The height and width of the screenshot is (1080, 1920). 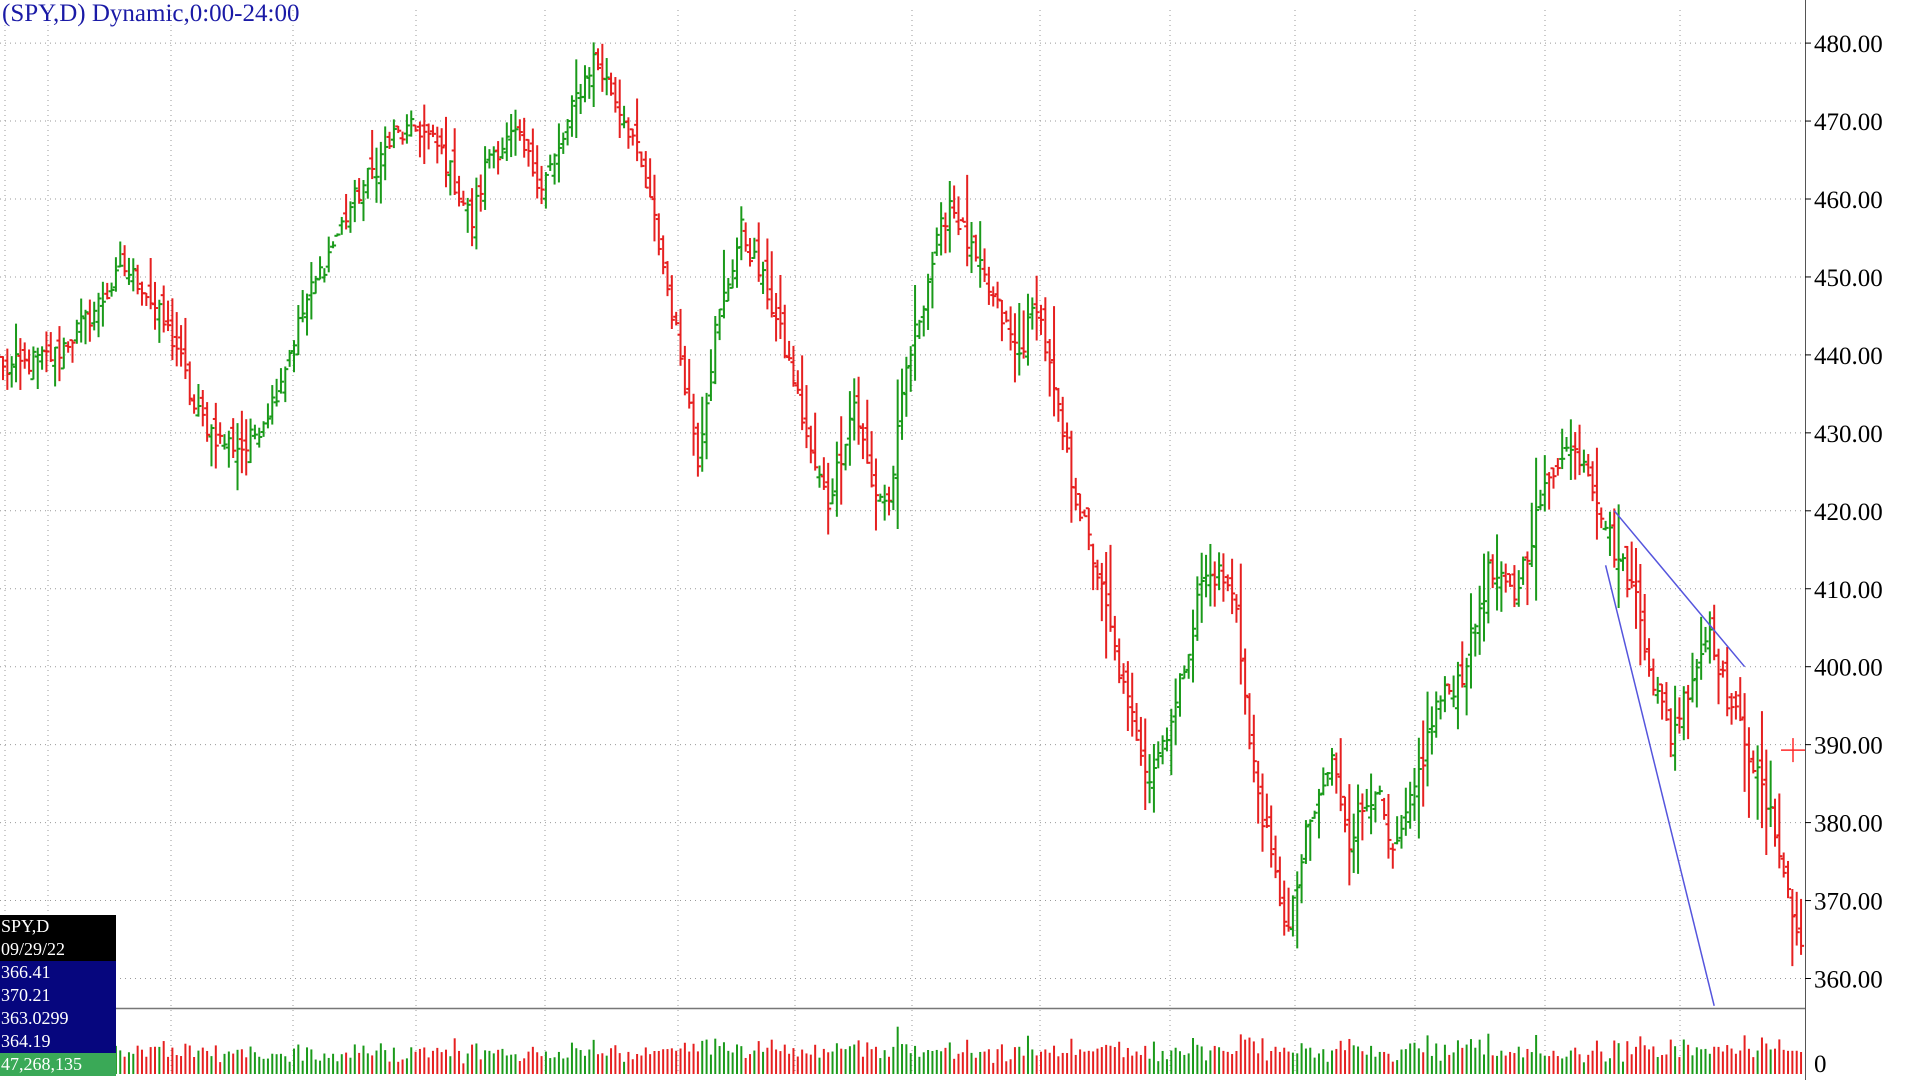 What do you see at coordinates (1848, 44) in the screenshot?
I see `price-tick-label: 480.00` at bounding box center [1848, 44].